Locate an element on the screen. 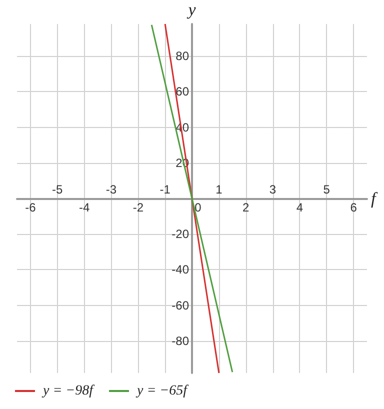 This screenshot has width=384, height=409. x-axis-title: f is located at coordinates (374, 198).